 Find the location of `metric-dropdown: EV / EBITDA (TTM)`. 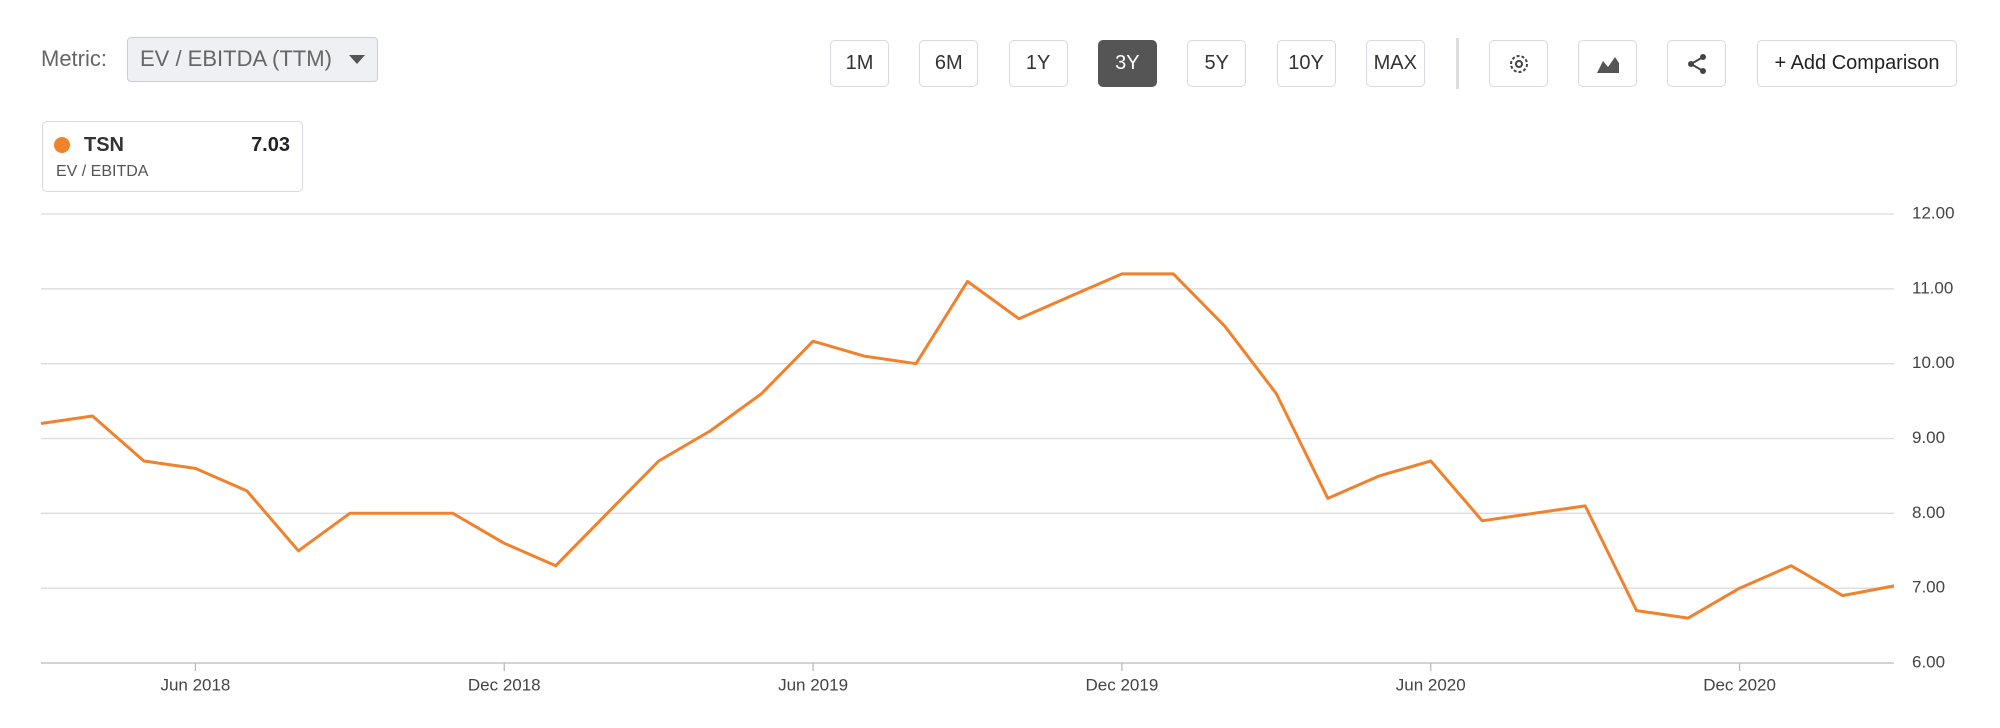

metric-dropdown: EV / EBITDA (TTM) is located at coordinates (252, 59).